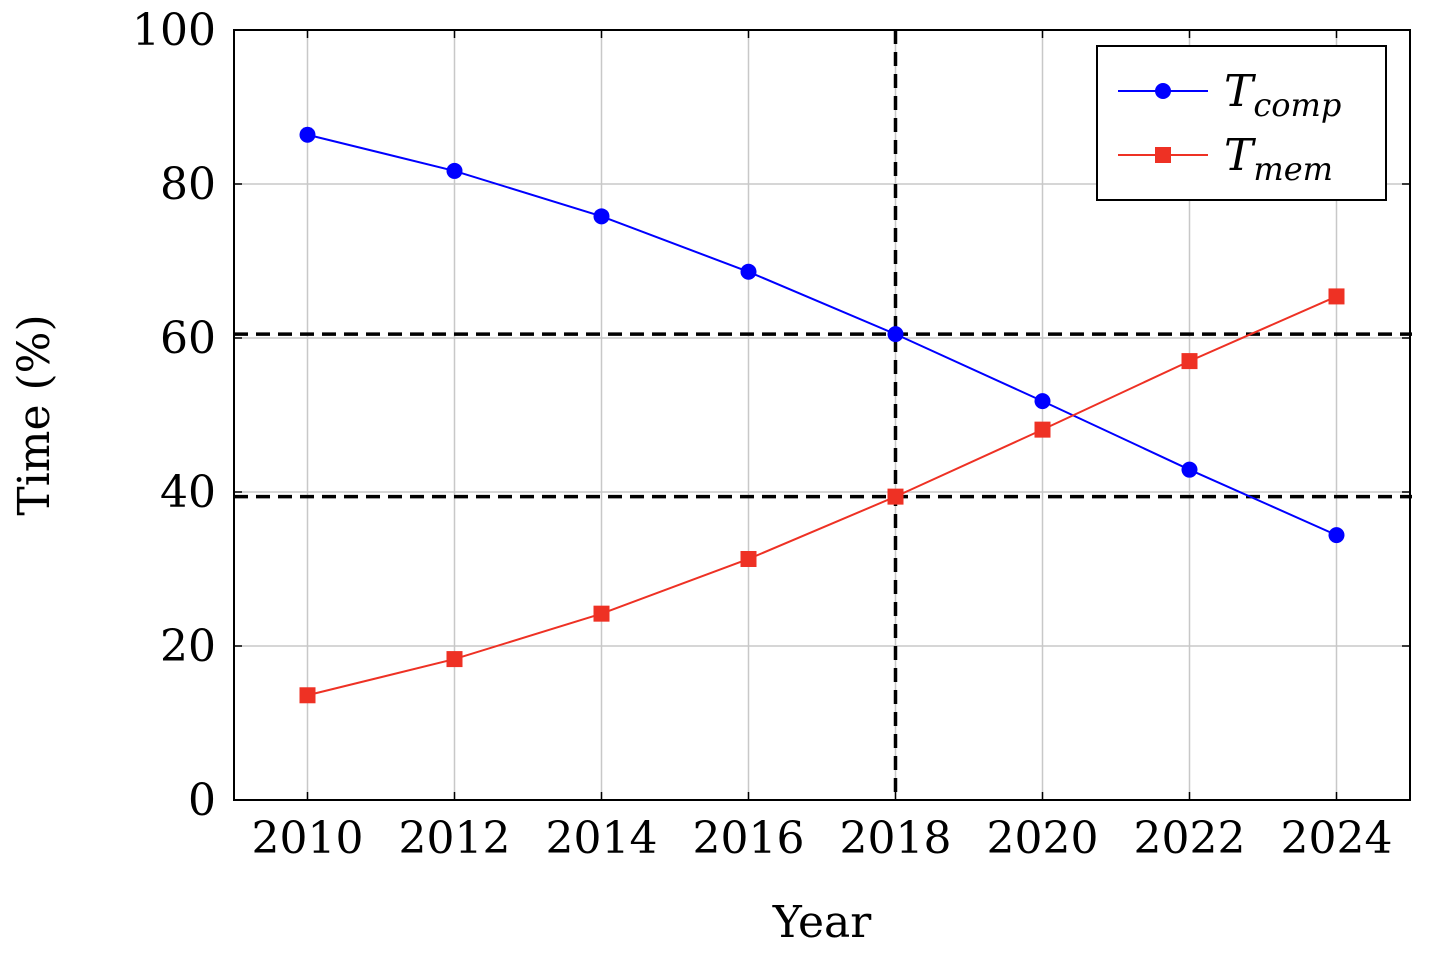 The height and width of the screenshot is (954, 1434). What do you see at coordinates (174, 415) in the screenshot?
I see `y-tick-labels: 0 20 40 60 80 100` at bounding box center [174, 415].